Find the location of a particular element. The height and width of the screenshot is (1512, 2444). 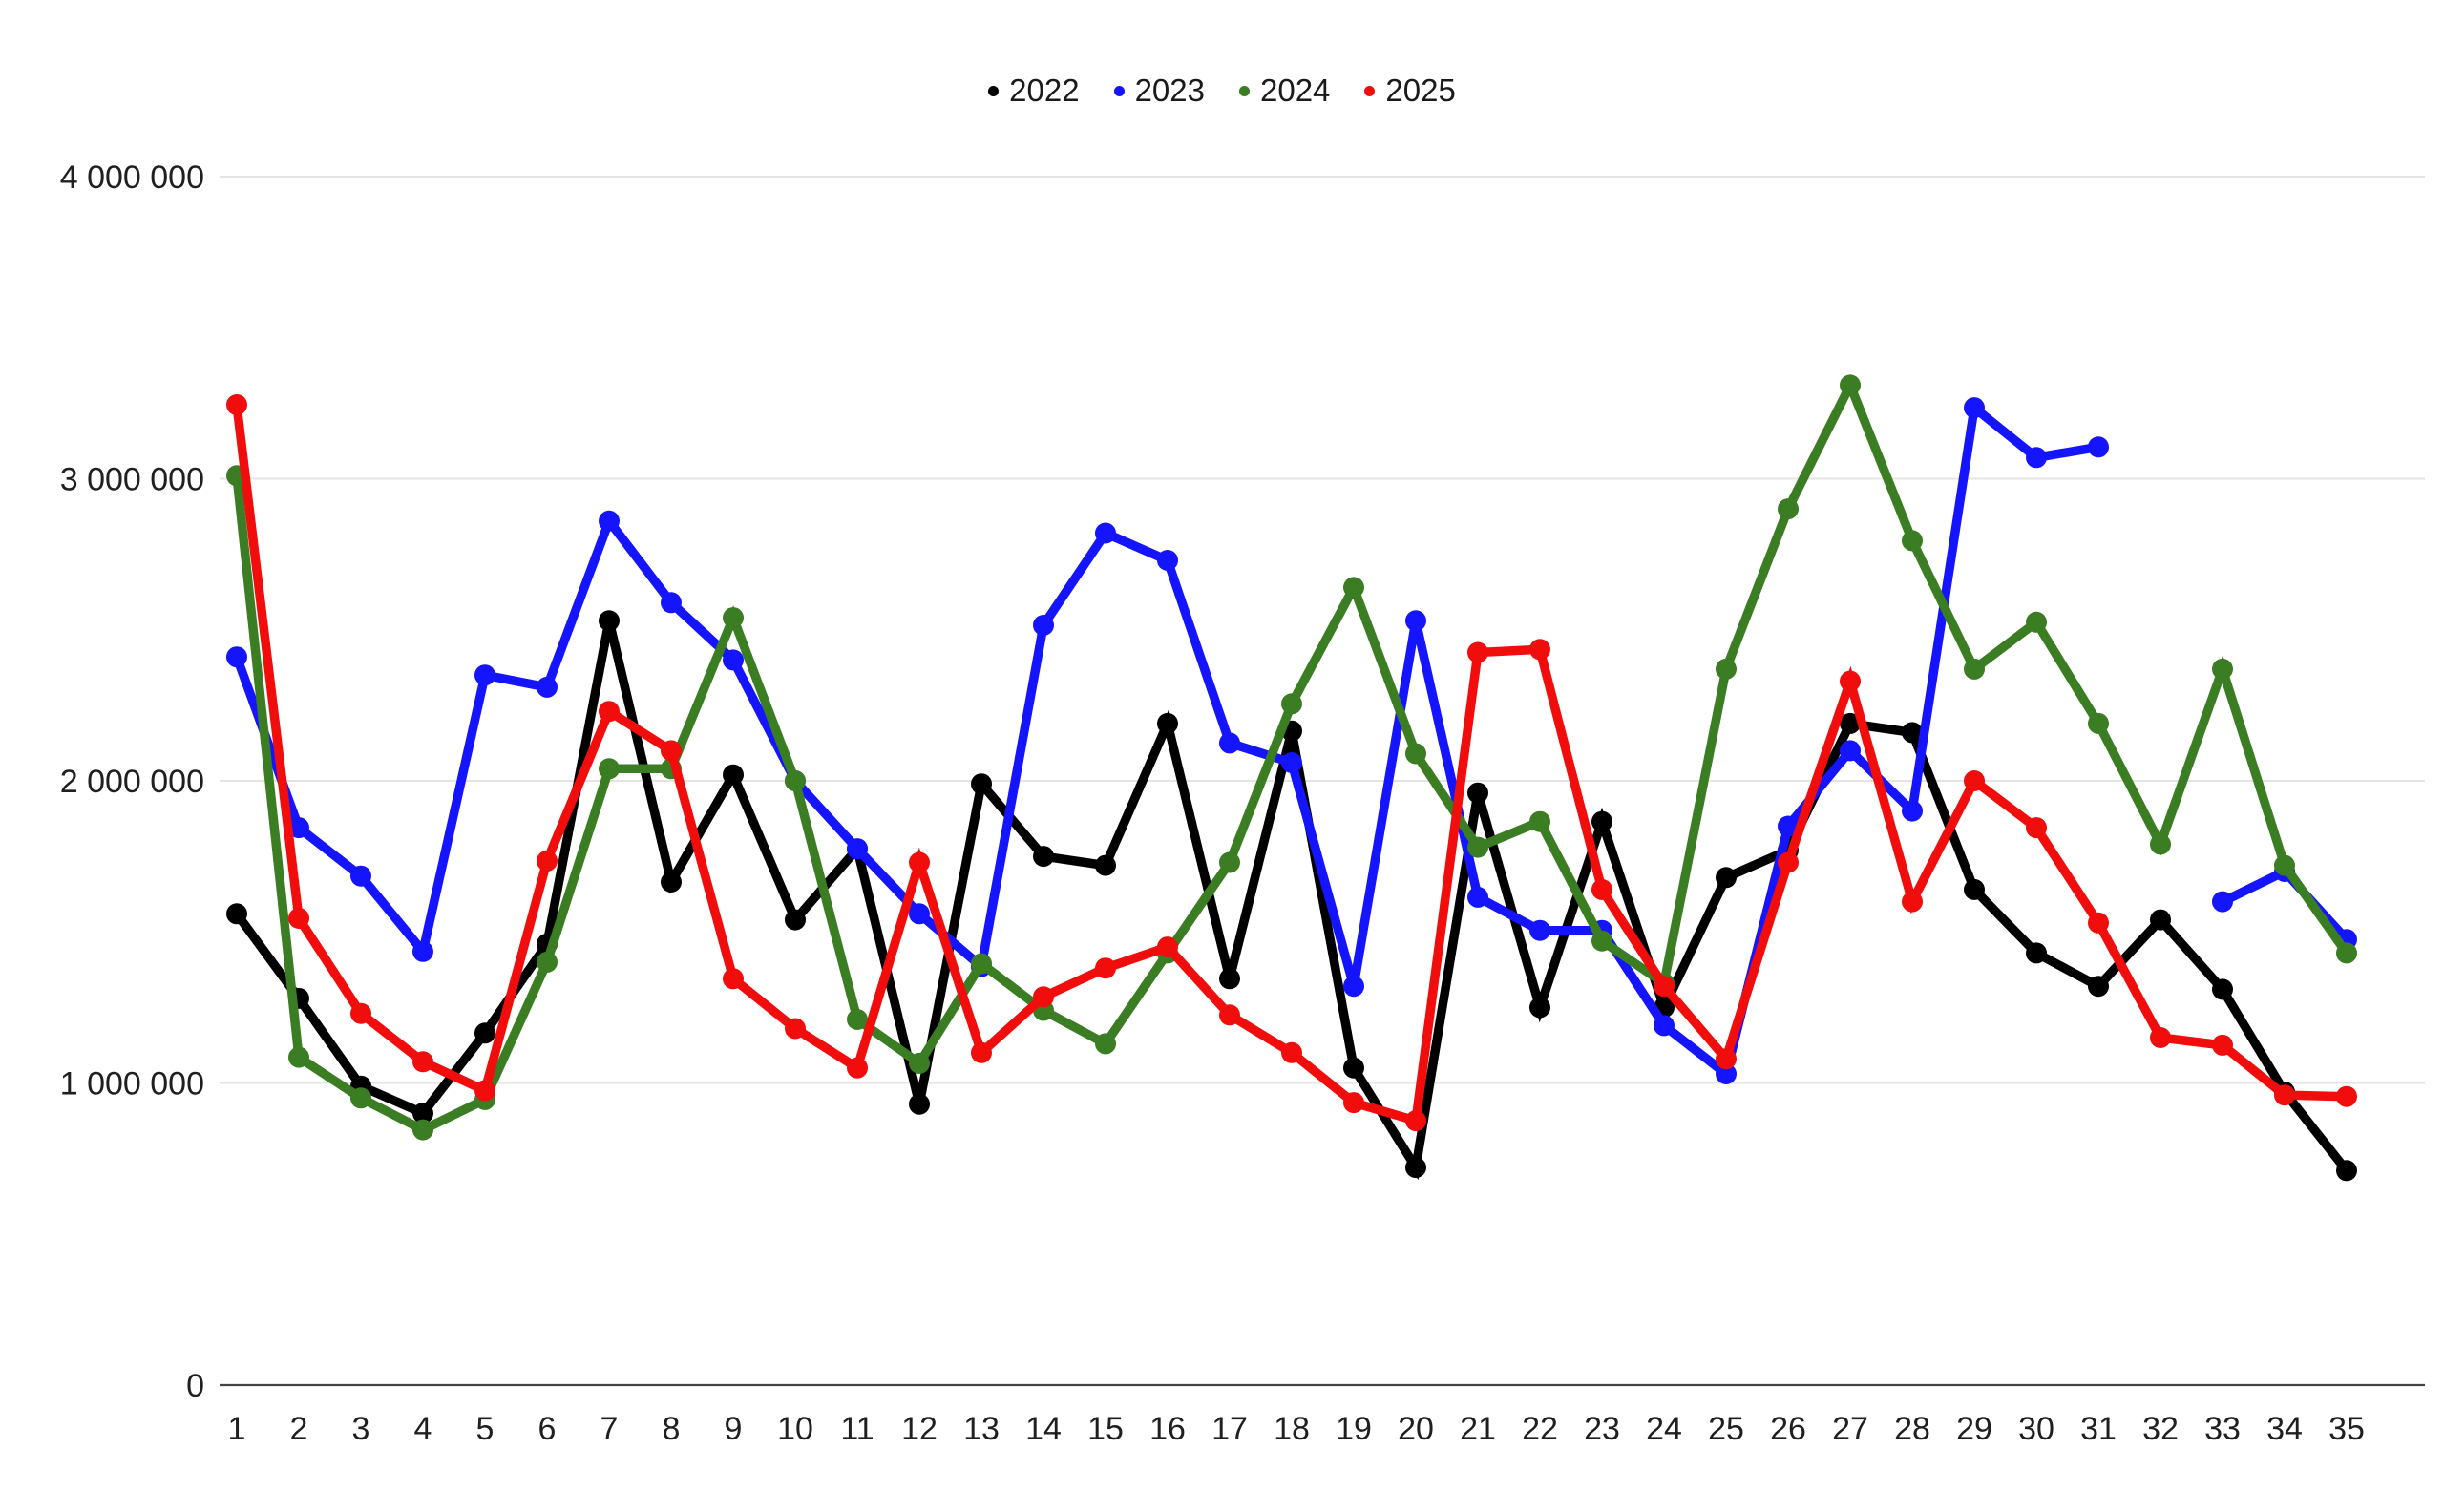

x-tick-label: 1 is located at coordinates (237, 1429).